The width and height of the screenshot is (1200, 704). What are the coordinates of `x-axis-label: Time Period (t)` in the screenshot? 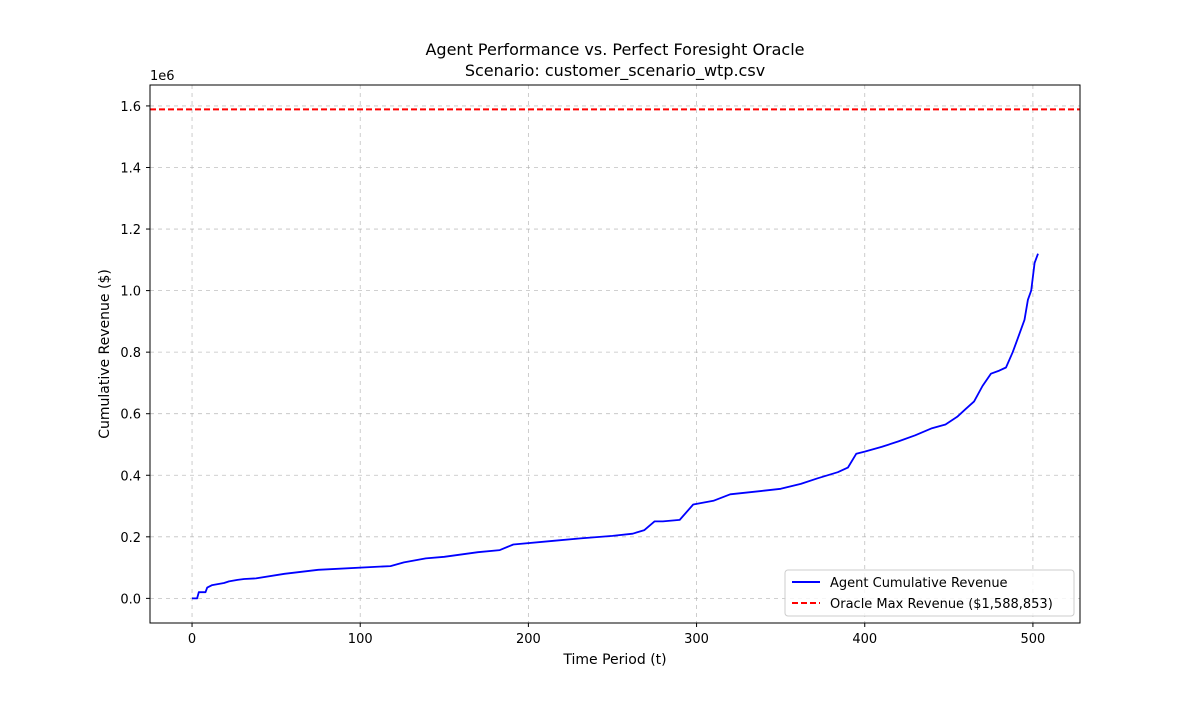 It's located at (614, 660).